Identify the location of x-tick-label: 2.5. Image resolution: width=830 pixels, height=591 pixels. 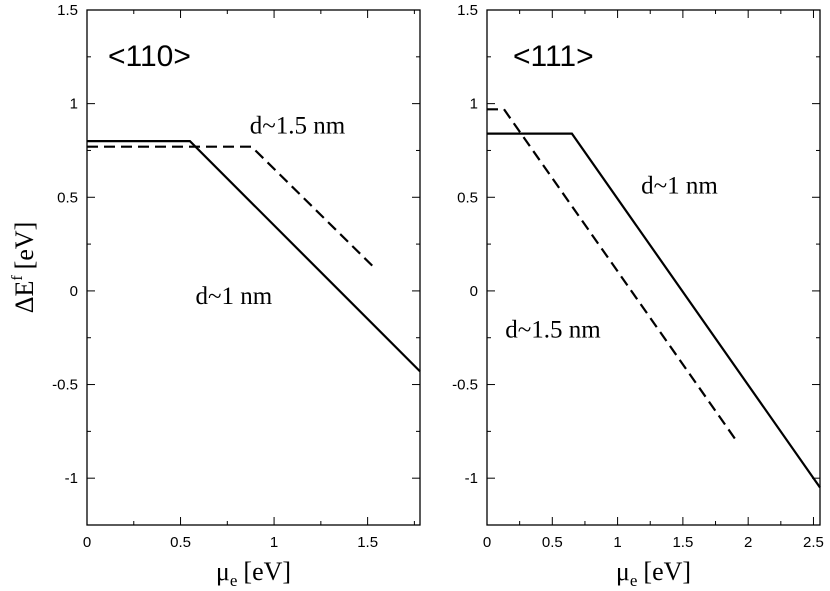
(813, 542).